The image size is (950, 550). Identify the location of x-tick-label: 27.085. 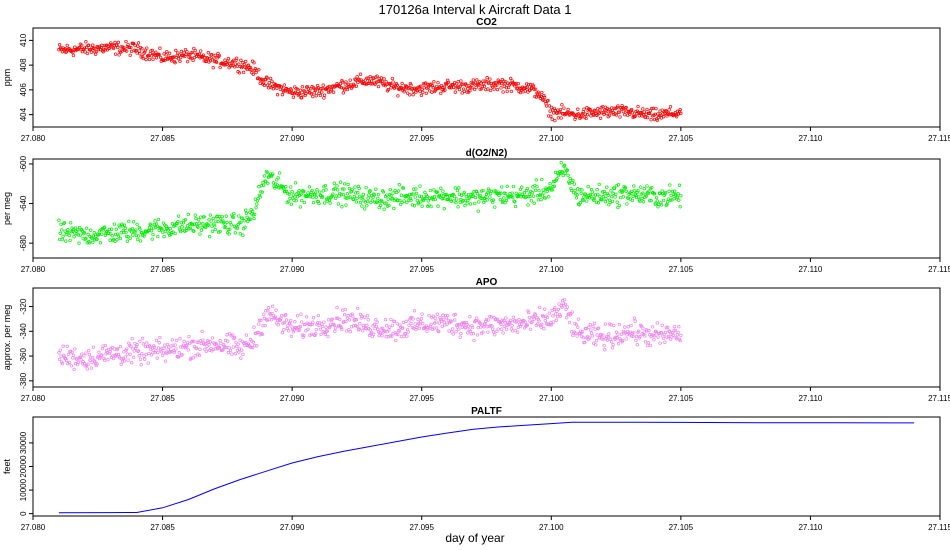
(162, 527).